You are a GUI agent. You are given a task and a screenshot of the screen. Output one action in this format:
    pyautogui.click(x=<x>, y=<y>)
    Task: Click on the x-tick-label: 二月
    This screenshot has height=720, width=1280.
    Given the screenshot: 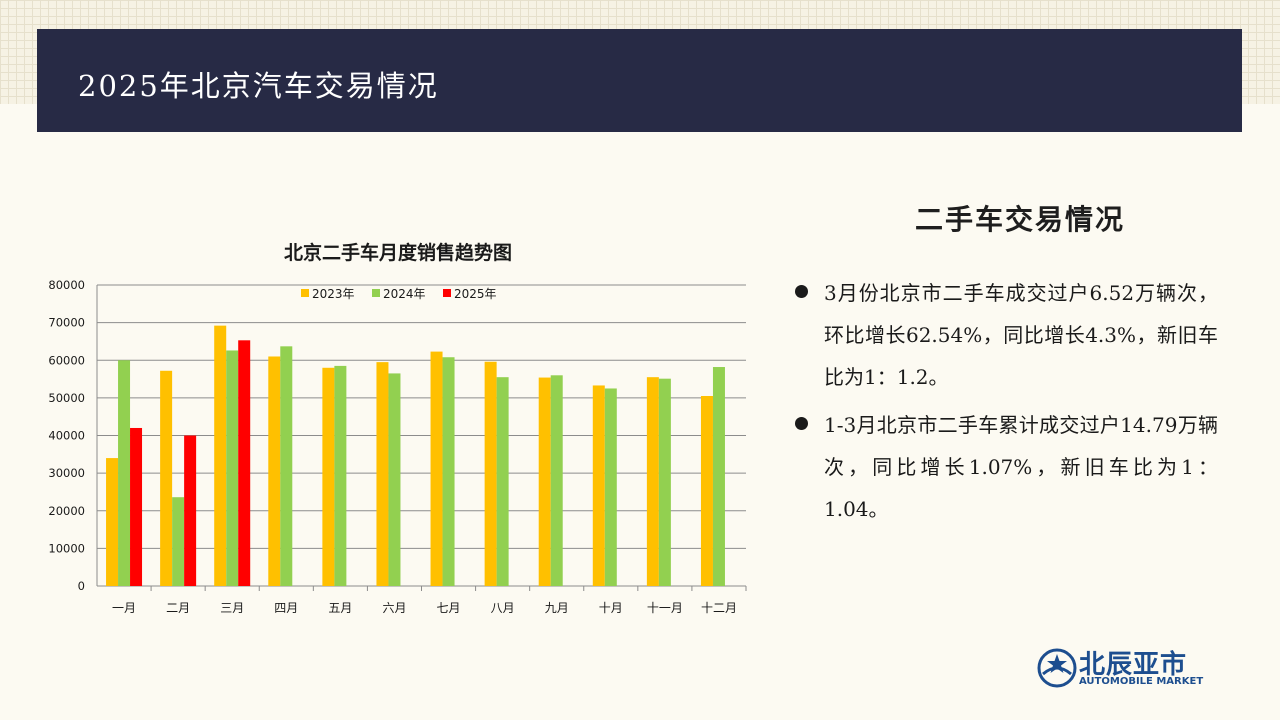 What is the action you would take?
    pyautogui.click(x=178, y=608)
    